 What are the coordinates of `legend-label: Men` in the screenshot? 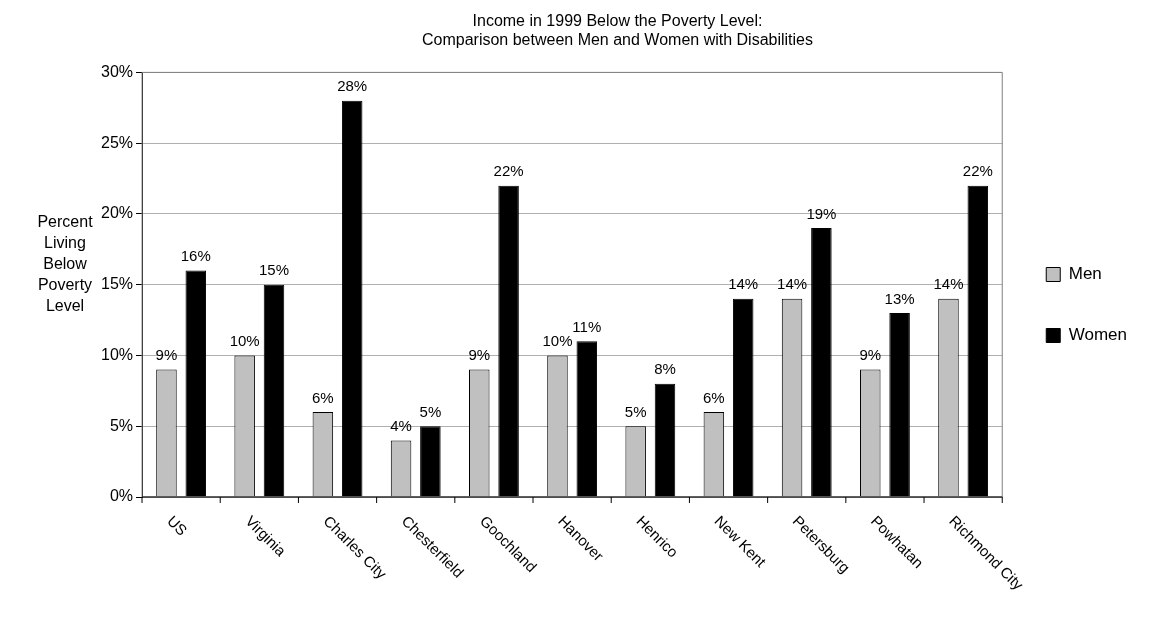 It's located at (1085, 274).